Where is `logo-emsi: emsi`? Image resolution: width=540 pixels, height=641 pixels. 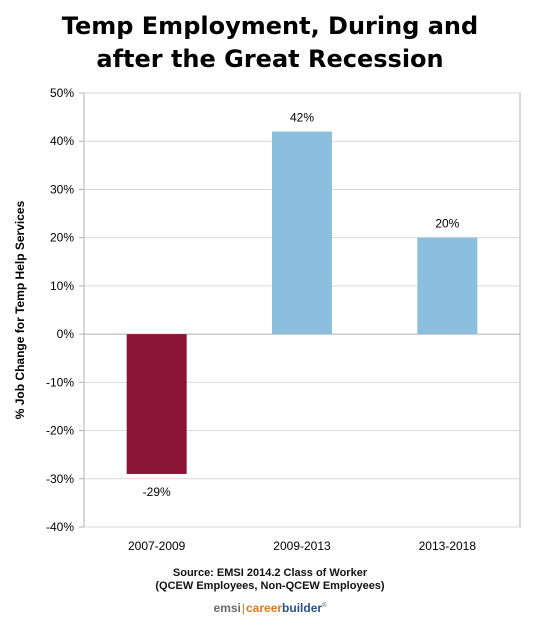
logo-emsi: emsi is located at coordinates (227, 608).